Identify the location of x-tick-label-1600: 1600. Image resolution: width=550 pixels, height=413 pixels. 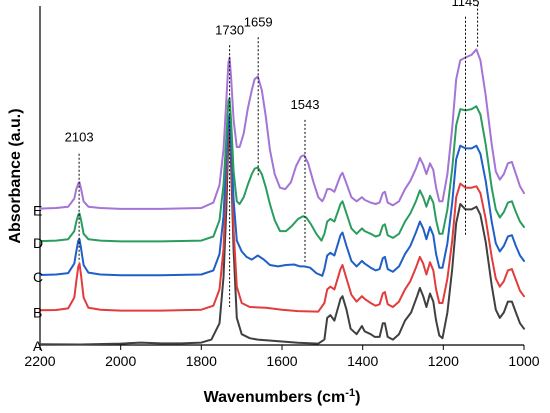
(281, 361).